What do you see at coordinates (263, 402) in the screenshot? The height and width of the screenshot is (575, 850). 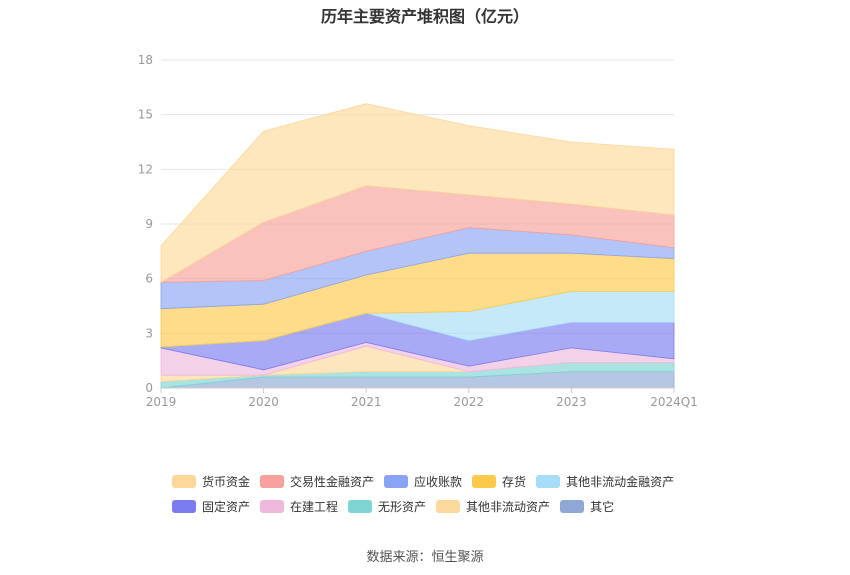 I see `x-tick-label: 2020` at bounding box center [263, 402].